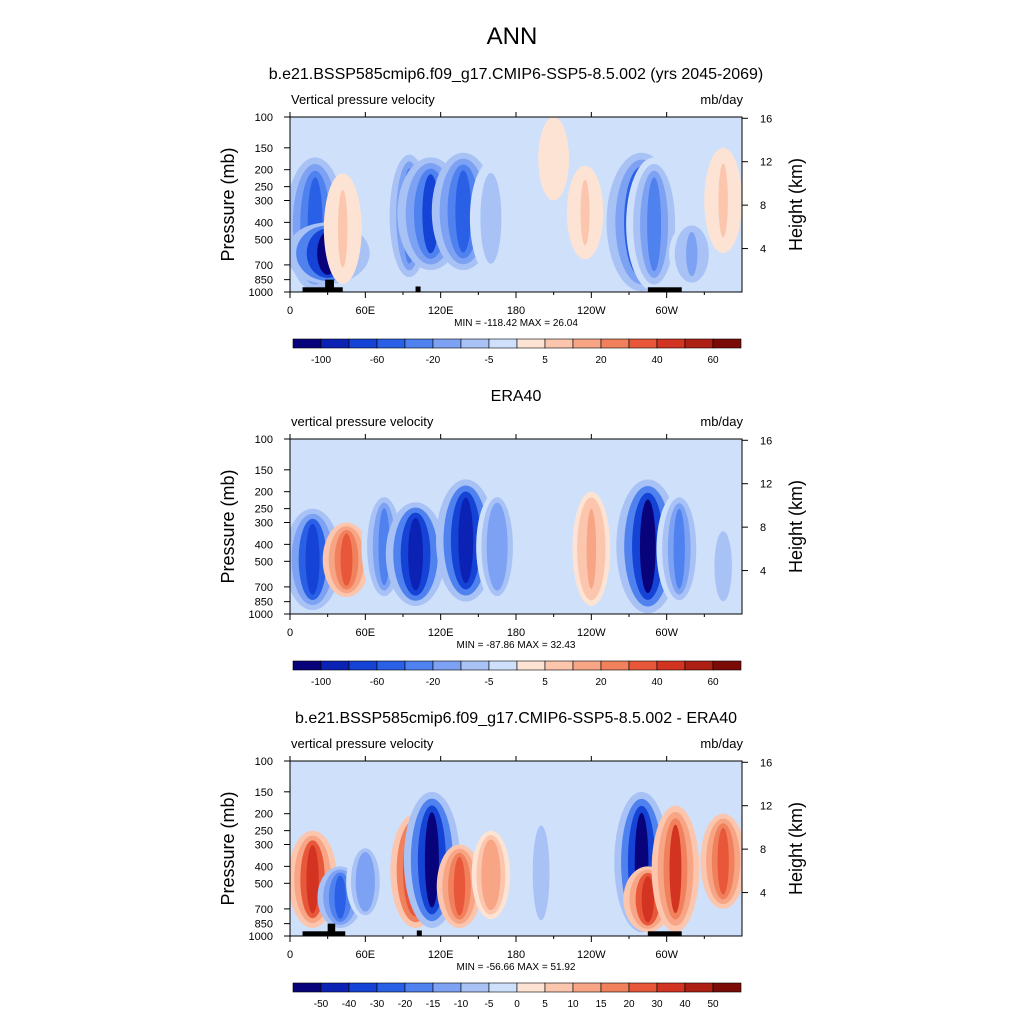  Describe the element at coordinates (461, 1004) in the screenshot. I see `colorbar-label: -10` at that location.